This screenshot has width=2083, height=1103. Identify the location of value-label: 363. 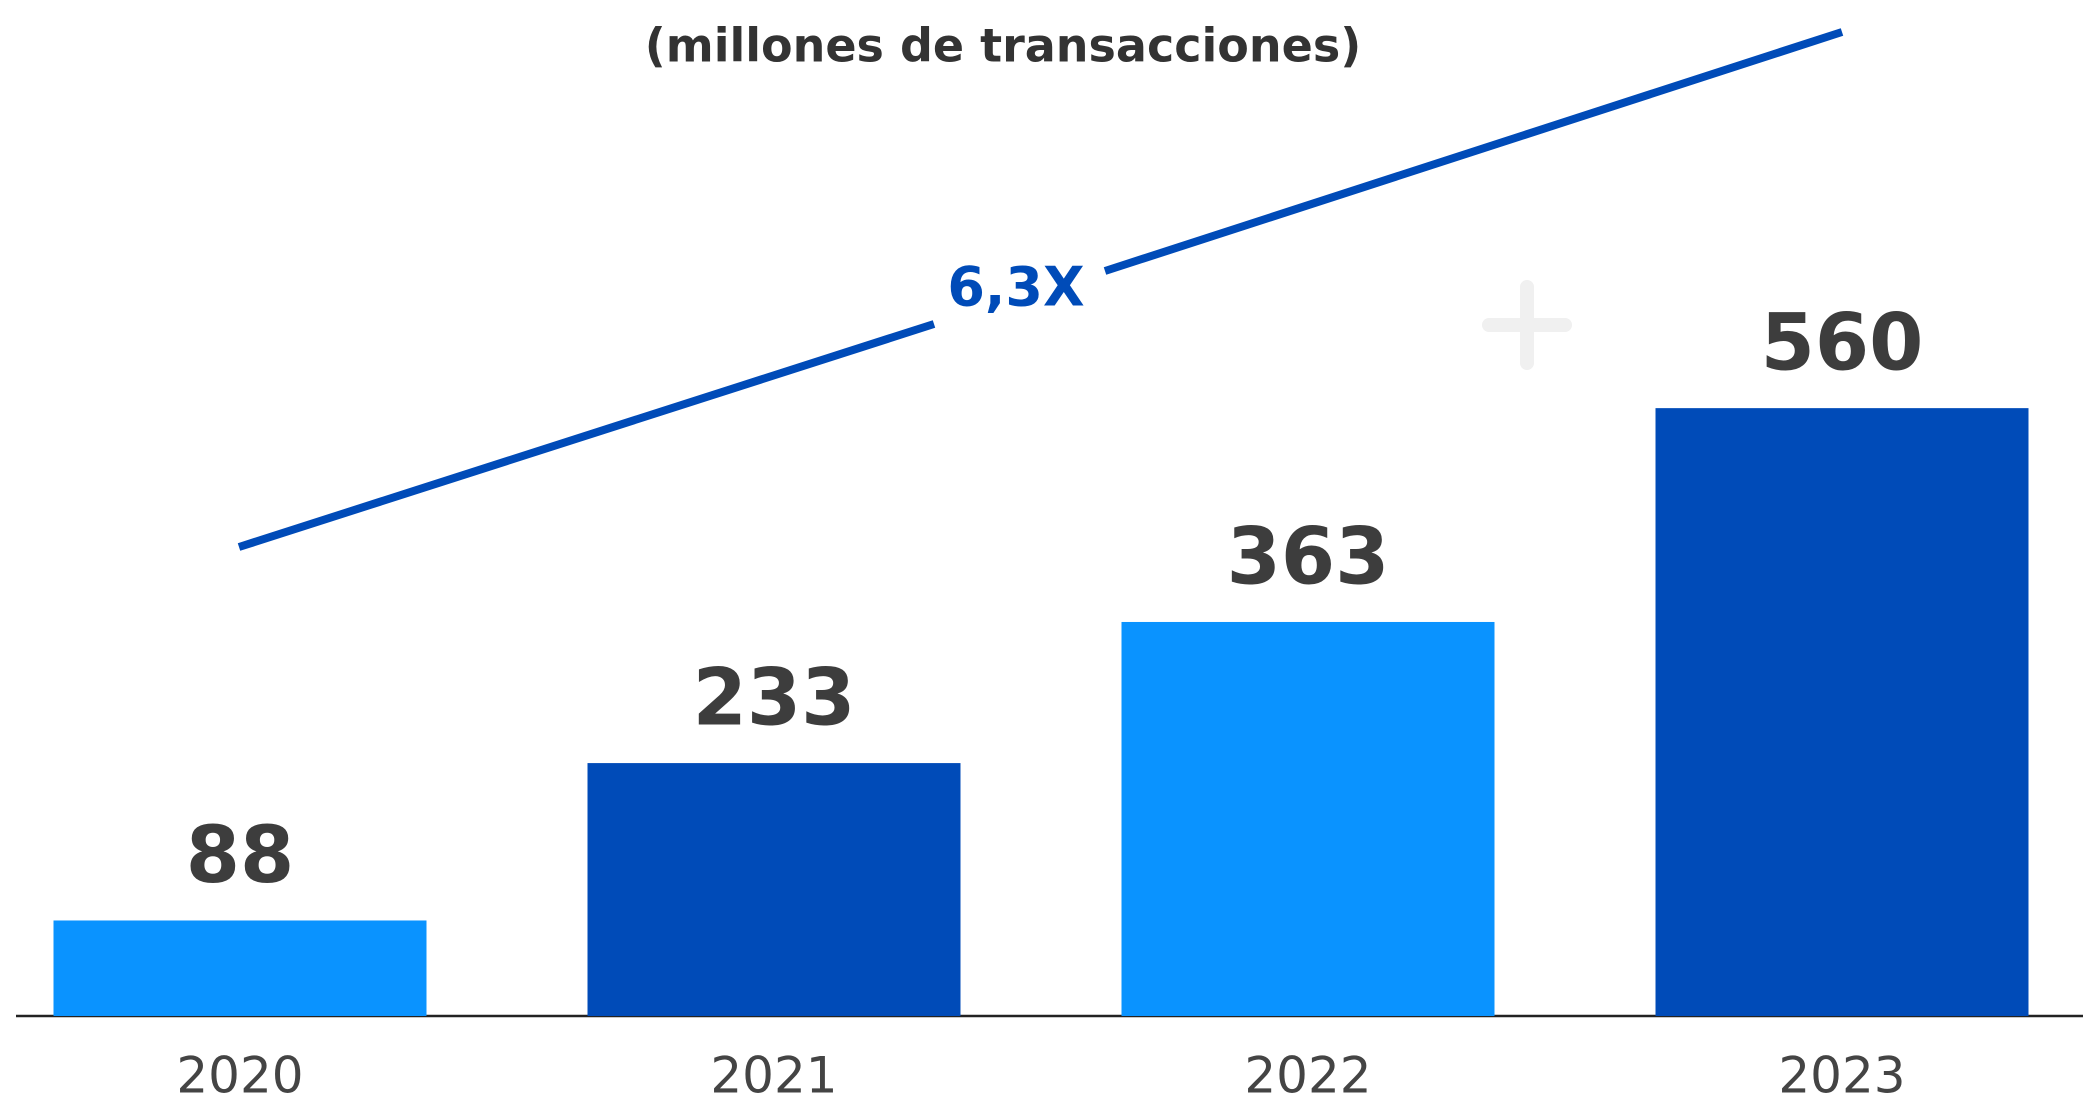
(1308, 557).